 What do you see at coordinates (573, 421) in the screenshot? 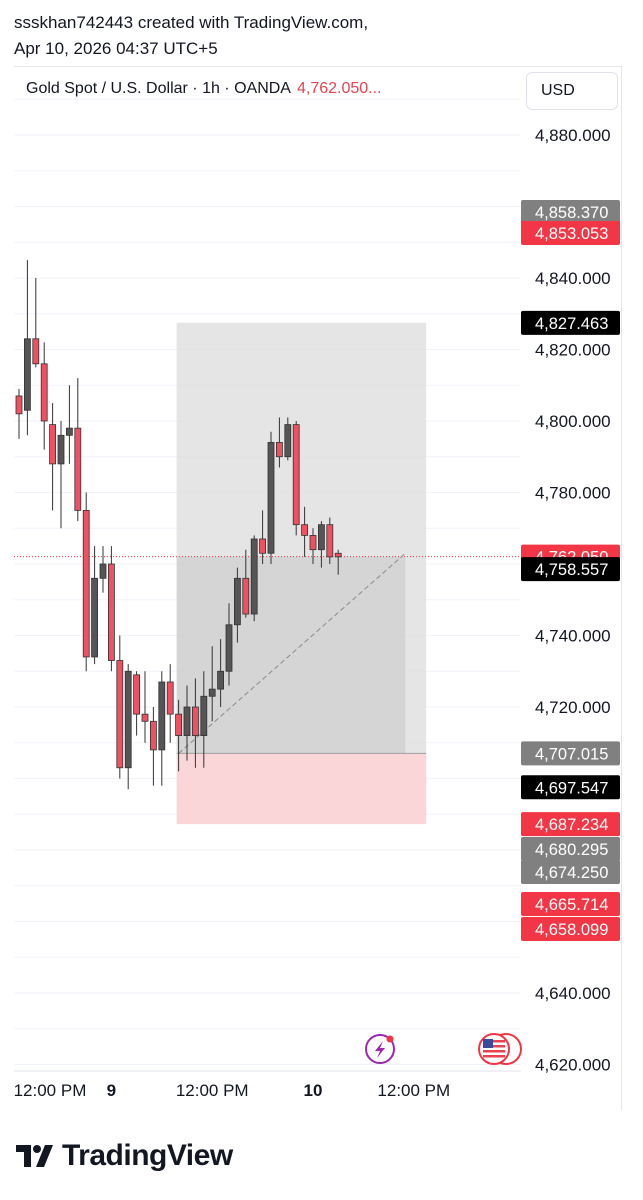
I see `y-tick-label: 4,800.000` at bounding box center [573, 421].